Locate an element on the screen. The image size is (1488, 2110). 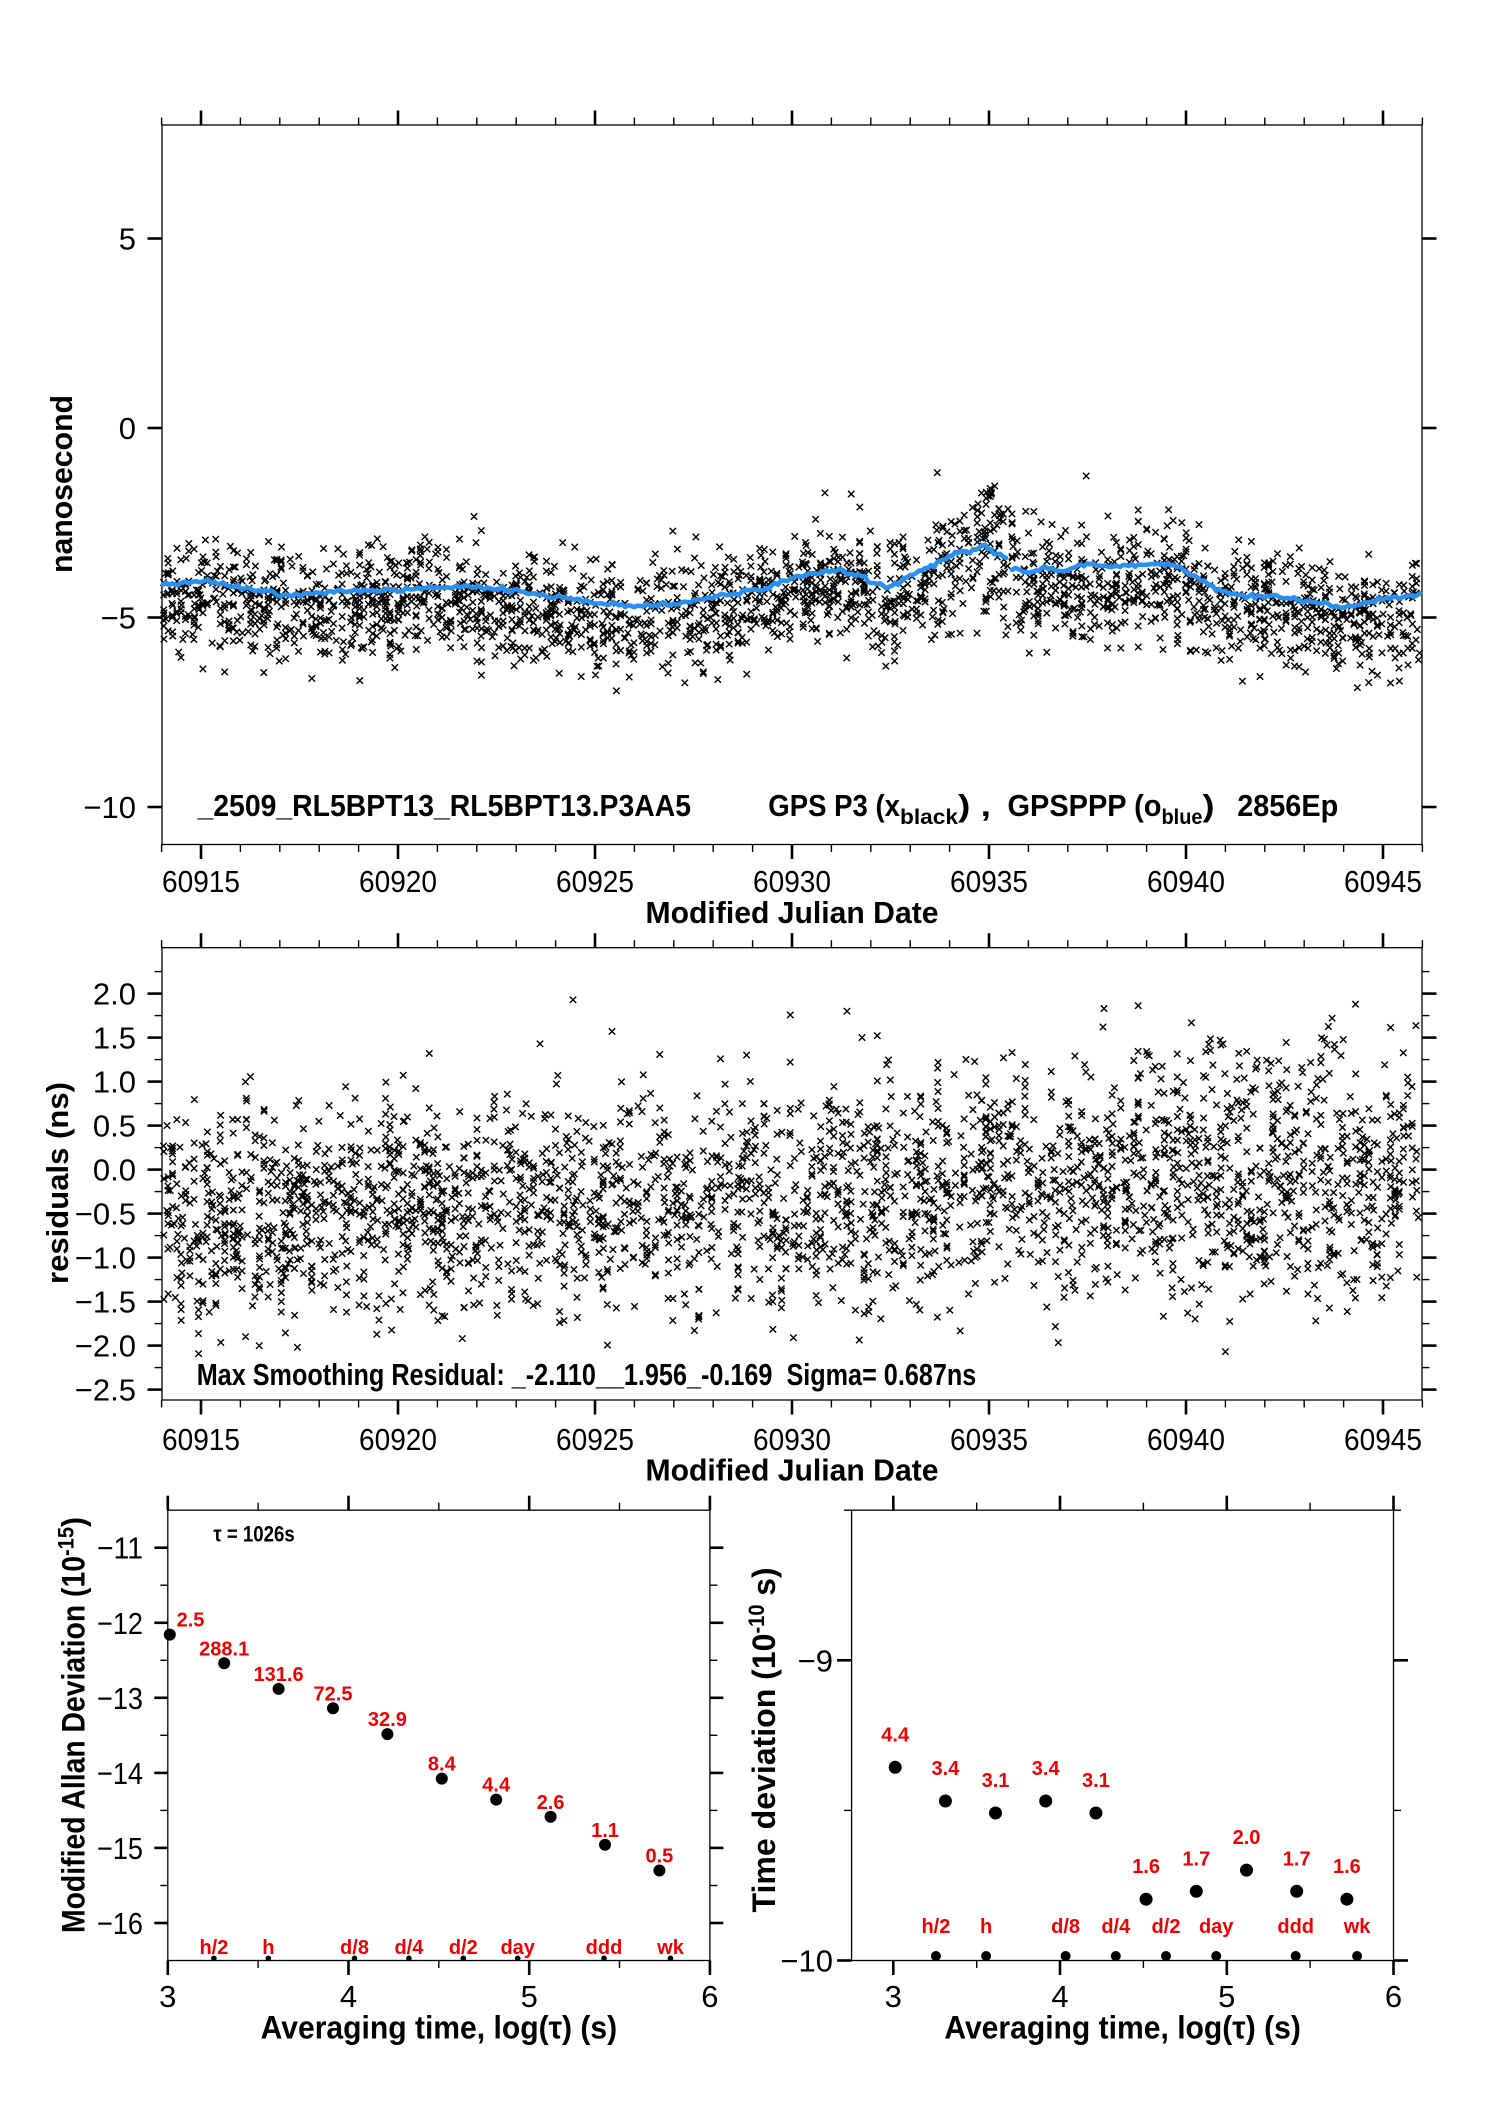
svg-text: −2.5 is located at coordinates (105, 1390).